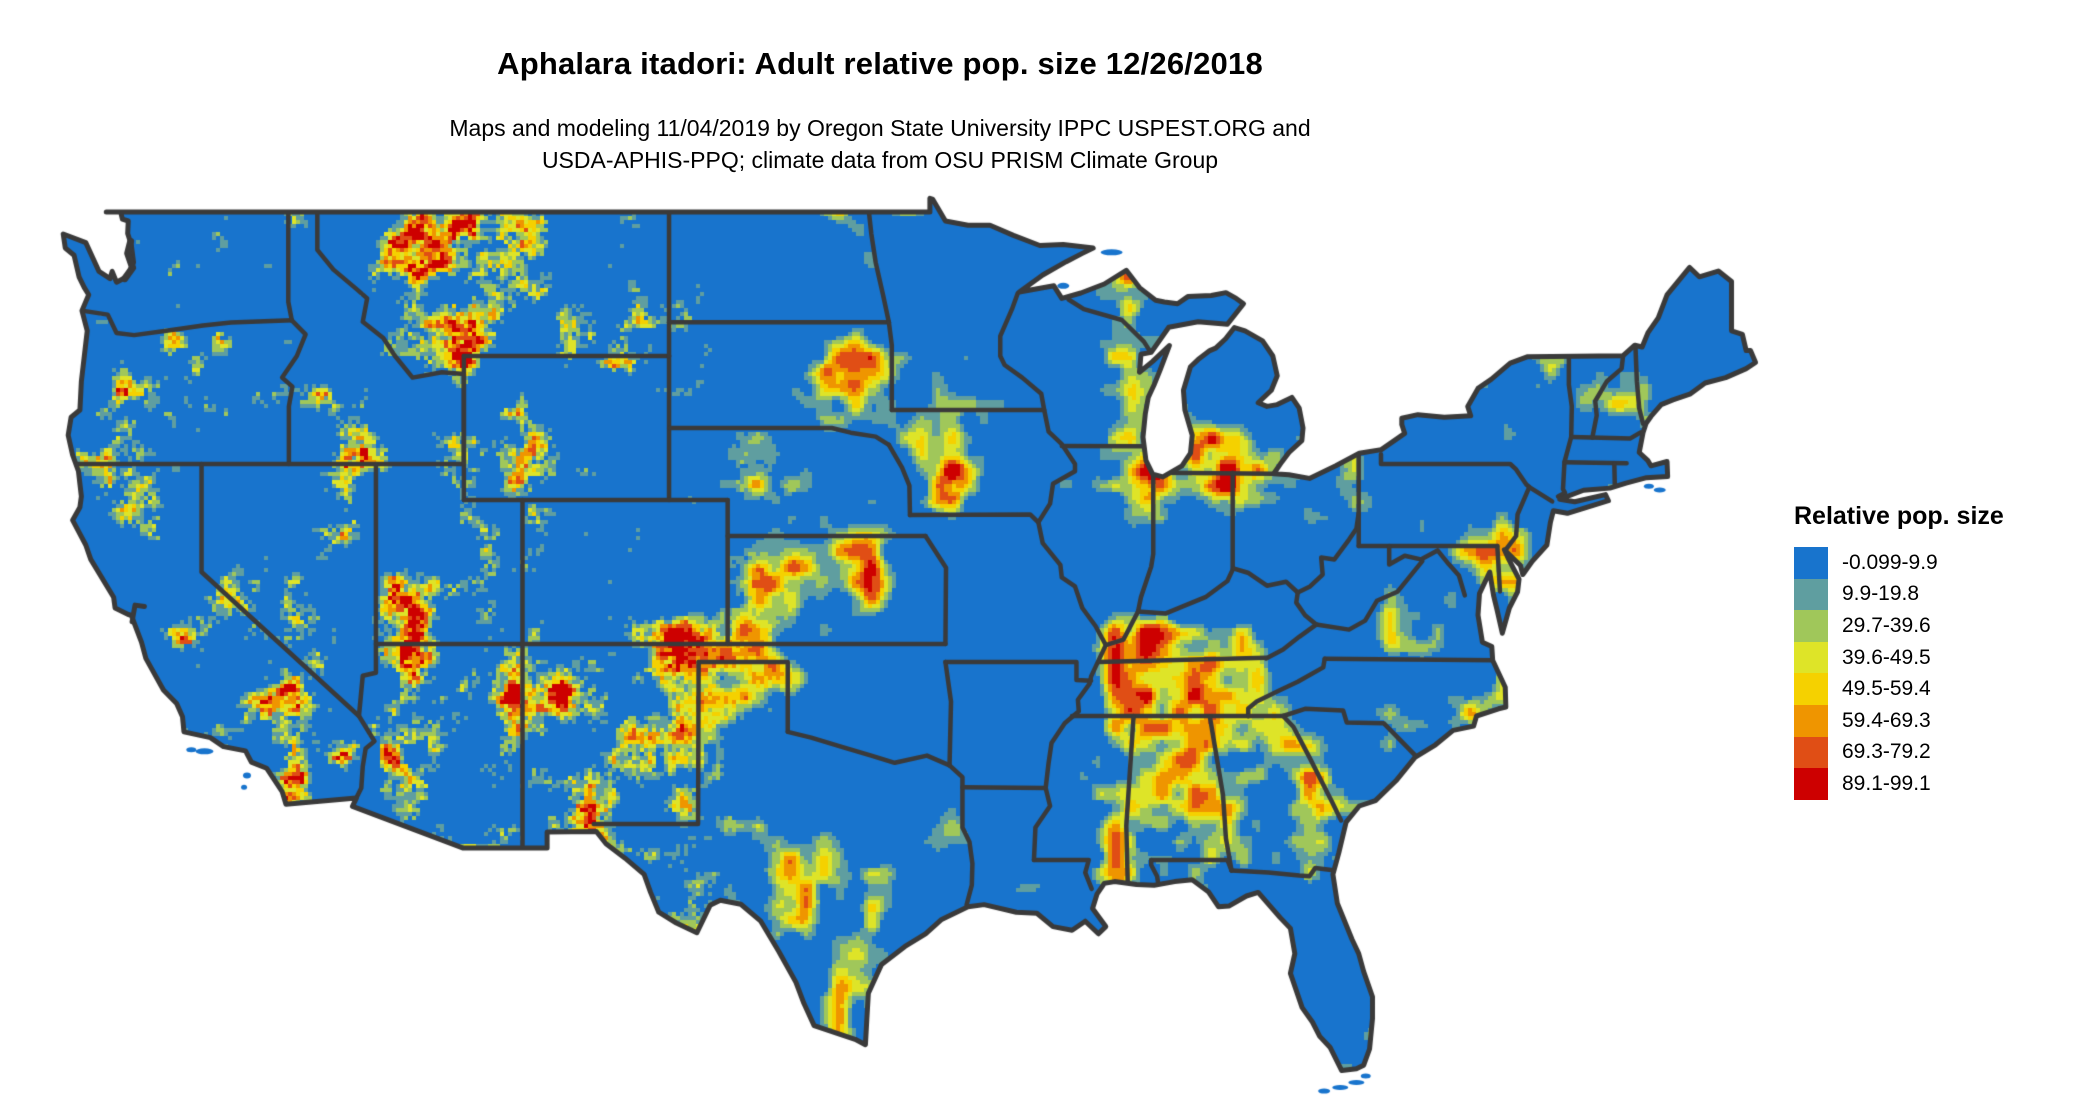  What do you see at coordinates (1890, 562) in the screenshot?
I see `legend-label: -0.099-9.9` at bounding box center [1890, 562].